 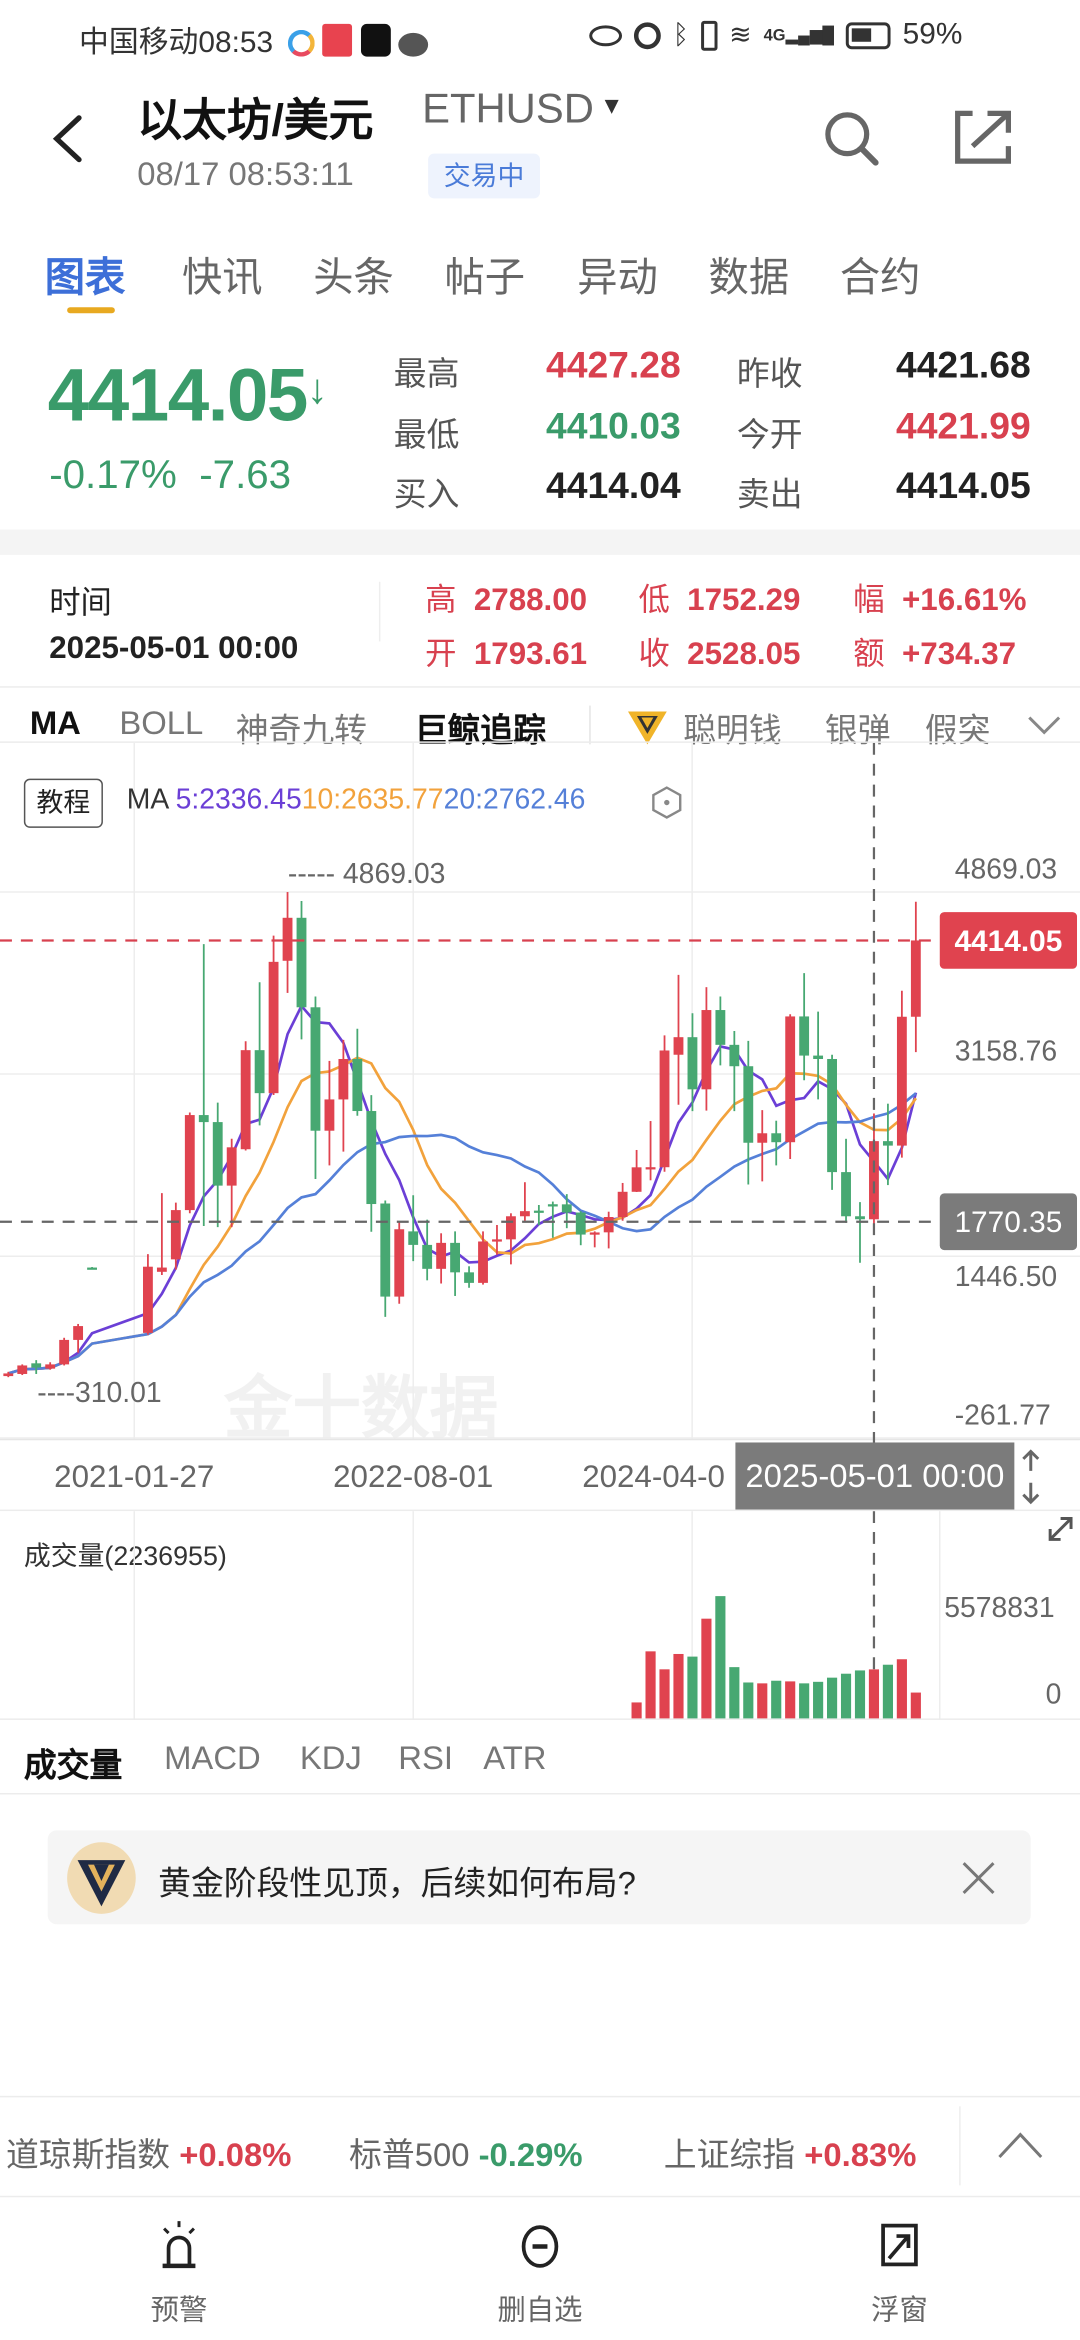 I want to click on tab-movements: 异动, so click(x=617, y=277).